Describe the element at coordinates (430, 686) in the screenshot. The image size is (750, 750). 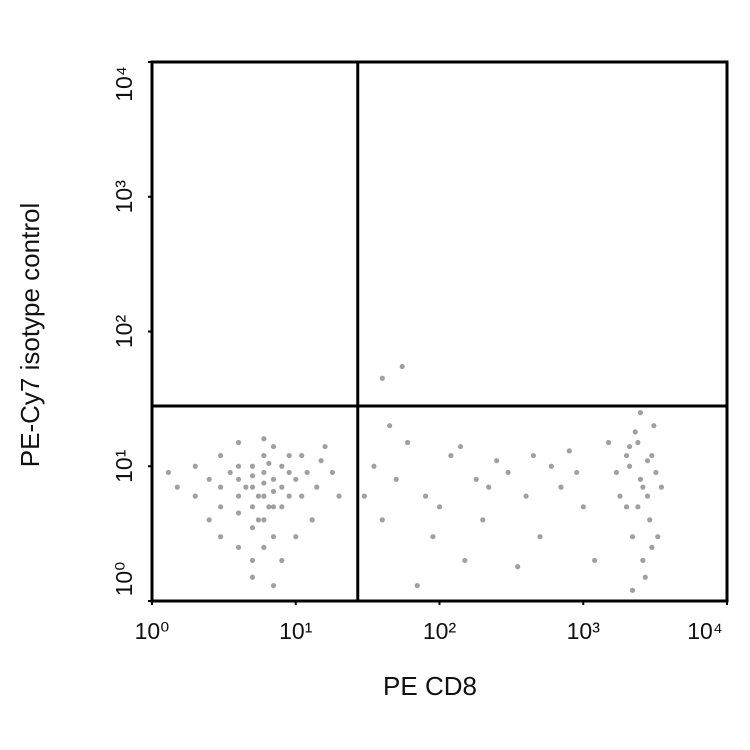
I see `x-axis-label: PE CD8` at that location.